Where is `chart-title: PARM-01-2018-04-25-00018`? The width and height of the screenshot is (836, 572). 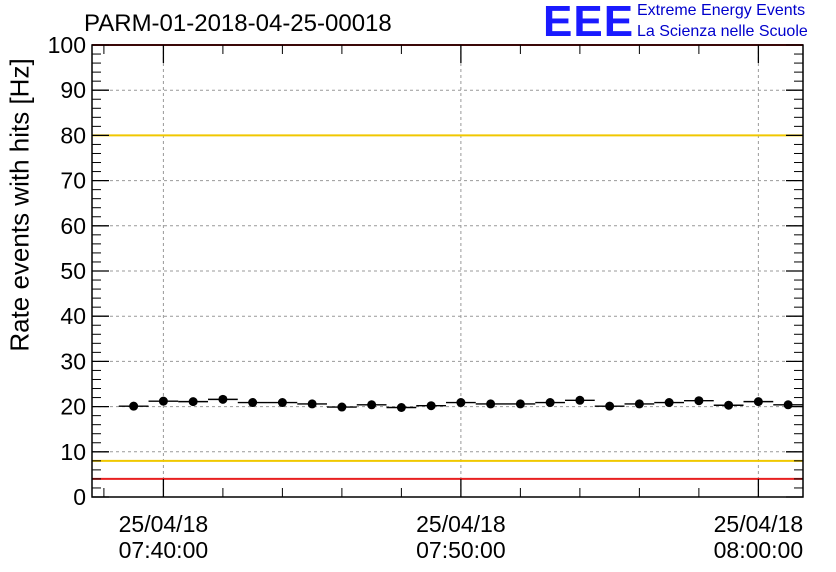
chart-title: PARM-01-2018-04-25-00018 is located at coordinates (238, 23).